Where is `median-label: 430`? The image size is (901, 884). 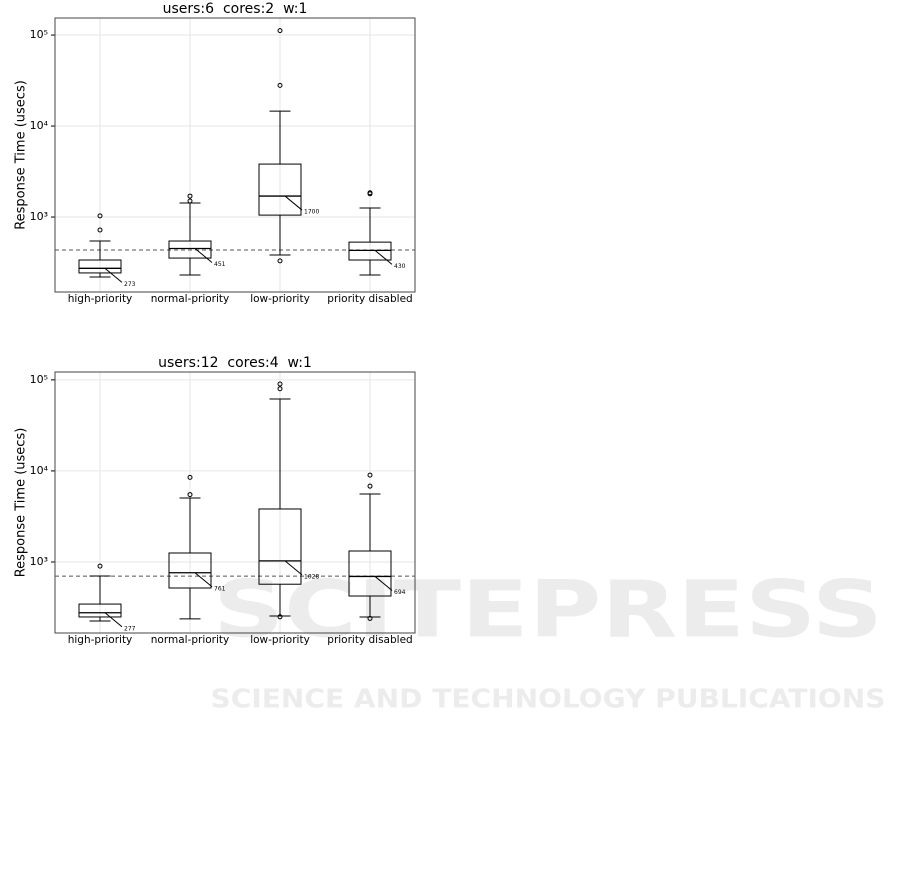
median-label: 430 is located at coordinates (400, 266).